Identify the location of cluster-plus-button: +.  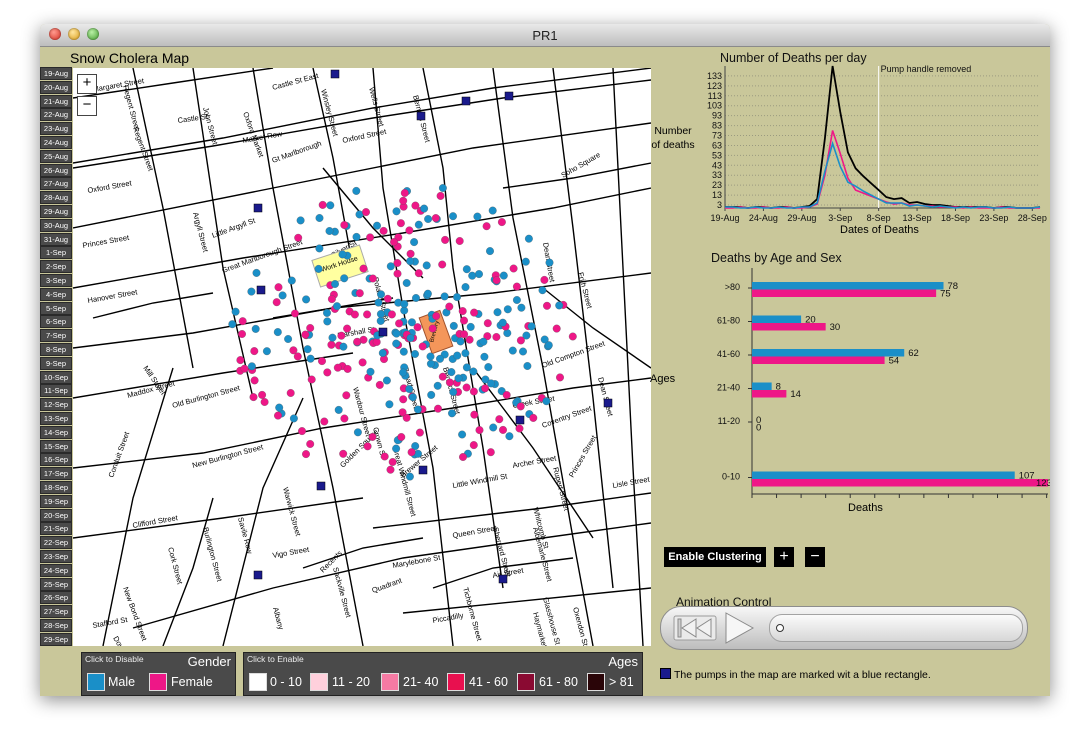
(784, 557).